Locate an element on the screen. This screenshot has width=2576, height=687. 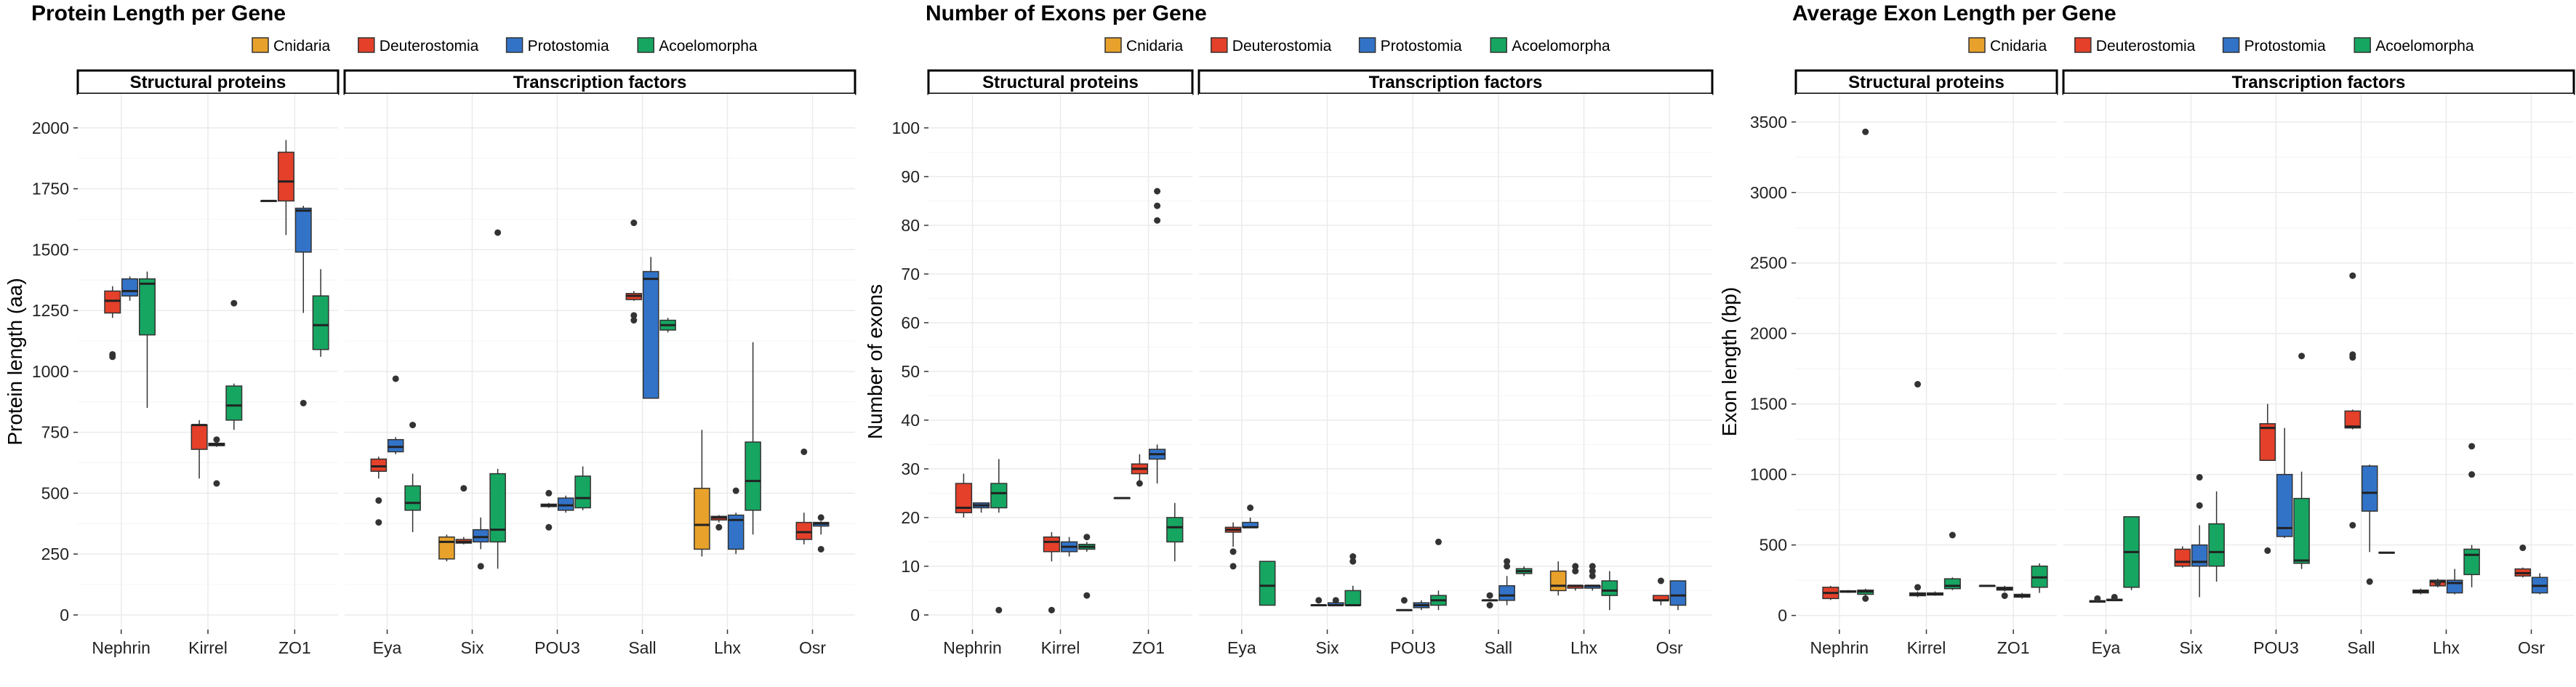
y-tick-label: 80 is located at coordinates (910, 225).